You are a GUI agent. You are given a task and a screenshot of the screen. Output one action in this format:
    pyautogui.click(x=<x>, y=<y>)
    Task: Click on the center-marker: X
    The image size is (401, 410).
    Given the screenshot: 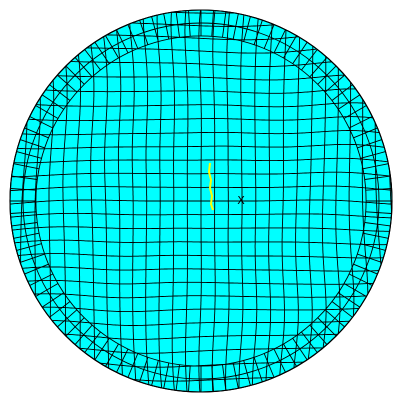 What is the action you would take?
    pyautogui.click(x=241, y=200)
    